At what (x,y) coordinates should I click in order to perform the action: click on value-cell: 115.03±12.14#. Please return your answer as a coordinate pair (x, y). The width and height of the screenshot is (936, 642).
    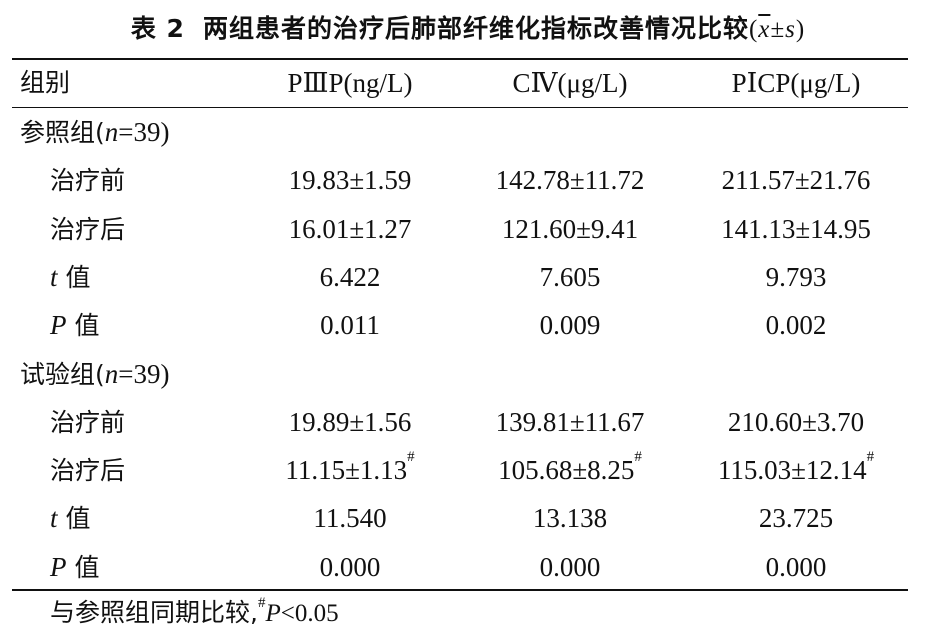
    Looking at the image, I should click on (796, 467).